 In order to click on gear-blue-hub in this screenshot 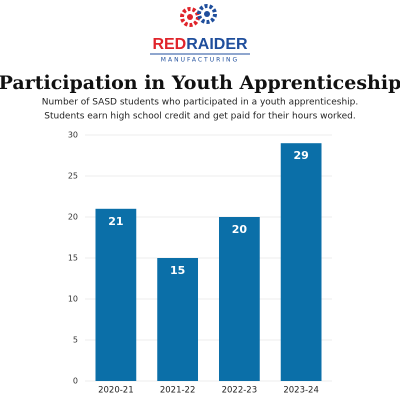, I will do `click(207, 14)`.